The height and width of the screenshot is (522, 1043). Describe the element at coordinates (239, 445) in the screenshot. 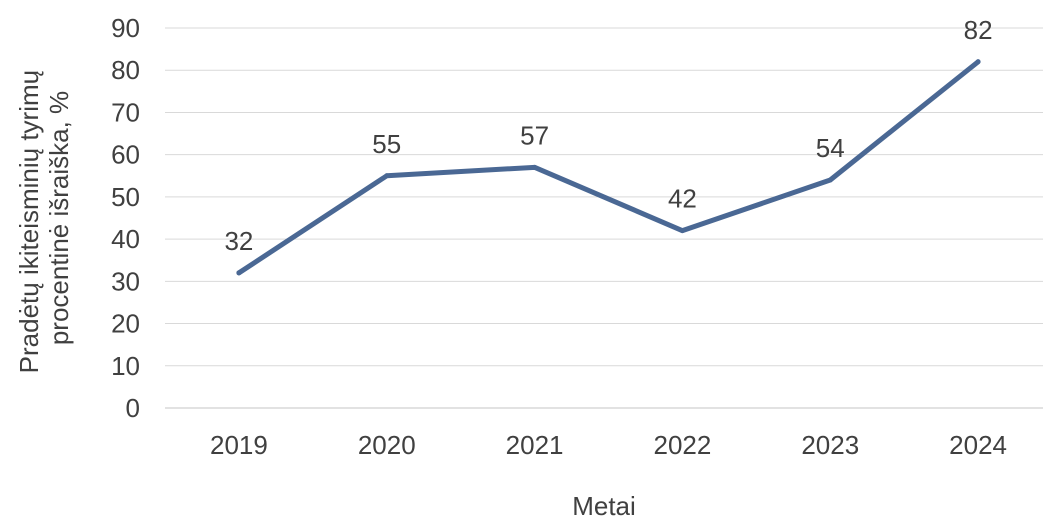

I see `x-tick-label: 2019` at that location.